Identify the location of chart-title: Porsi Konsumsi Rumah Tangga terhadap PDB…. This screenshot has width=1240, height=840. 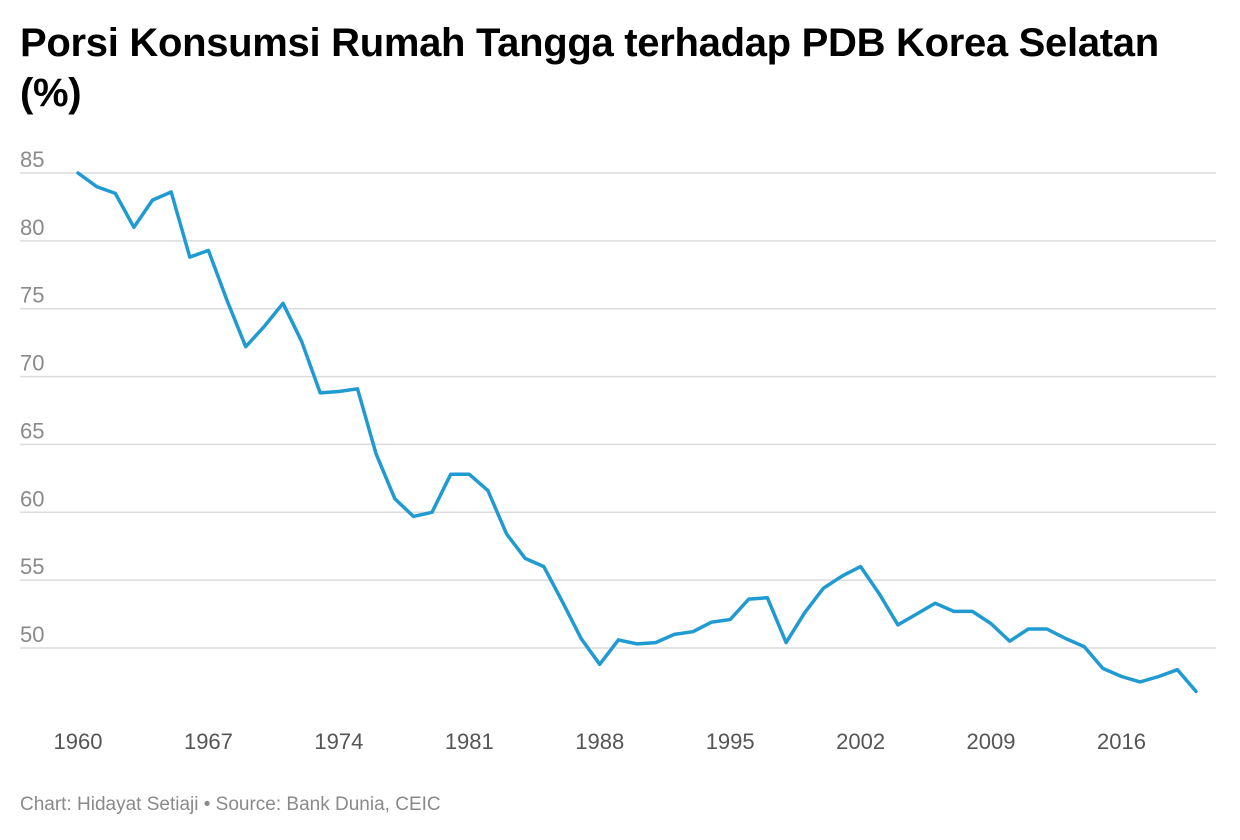
(589, 68).